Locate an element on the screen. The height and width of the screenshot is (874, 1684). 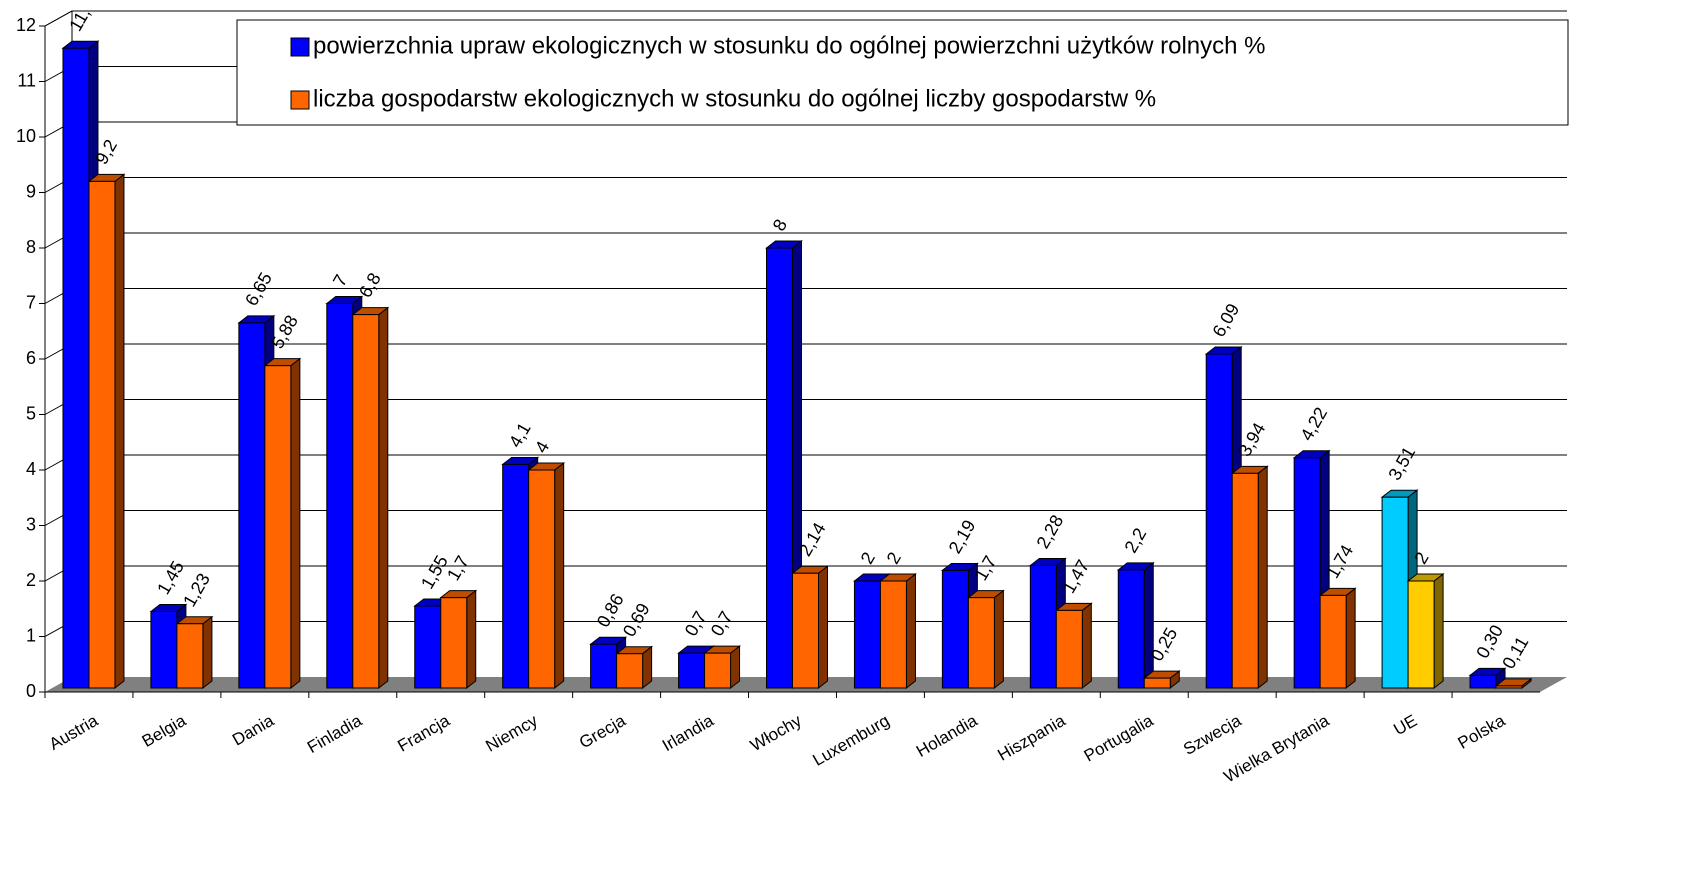
y-tick-label: 4 is located at coordinates (31, 469).